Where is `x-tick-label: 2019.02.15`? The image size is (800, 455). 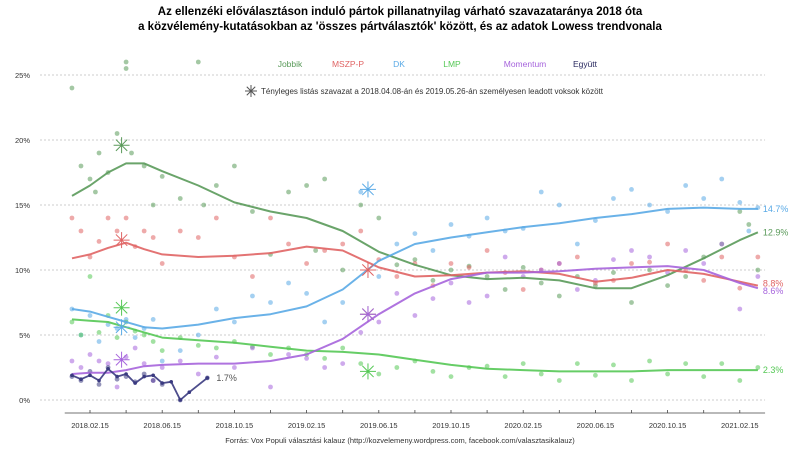 x-tick-label: 2019.02.15 is located at coordinates (307, 425).